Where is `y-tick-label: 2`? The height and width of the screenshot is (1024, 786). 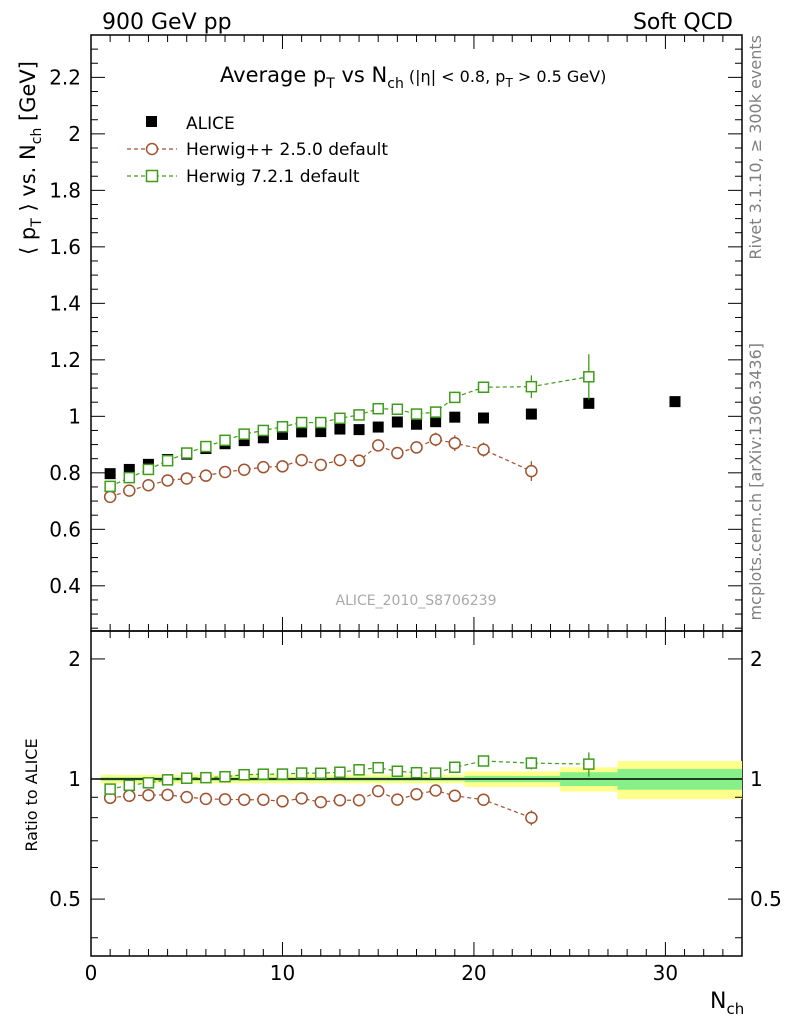
y-tick-label: 2 is located at coordinates (74, 134).